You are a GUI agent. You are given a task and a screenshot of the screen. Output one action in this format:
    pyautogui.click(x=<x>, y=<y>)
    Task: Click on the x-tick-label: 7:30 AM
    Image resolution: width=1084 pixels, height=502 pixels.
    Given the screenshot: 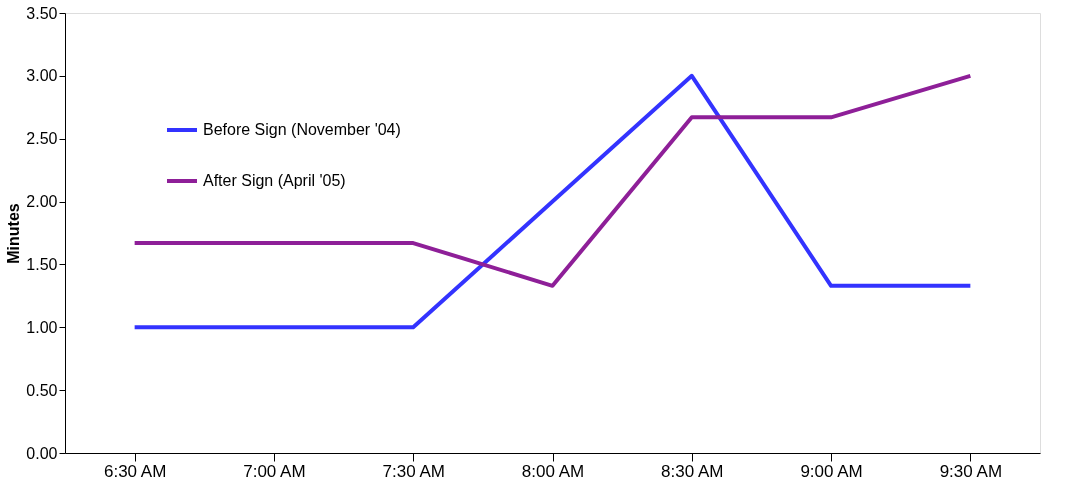 What is the action you would take?
    pyautogui.click(x=413, y=471)
    